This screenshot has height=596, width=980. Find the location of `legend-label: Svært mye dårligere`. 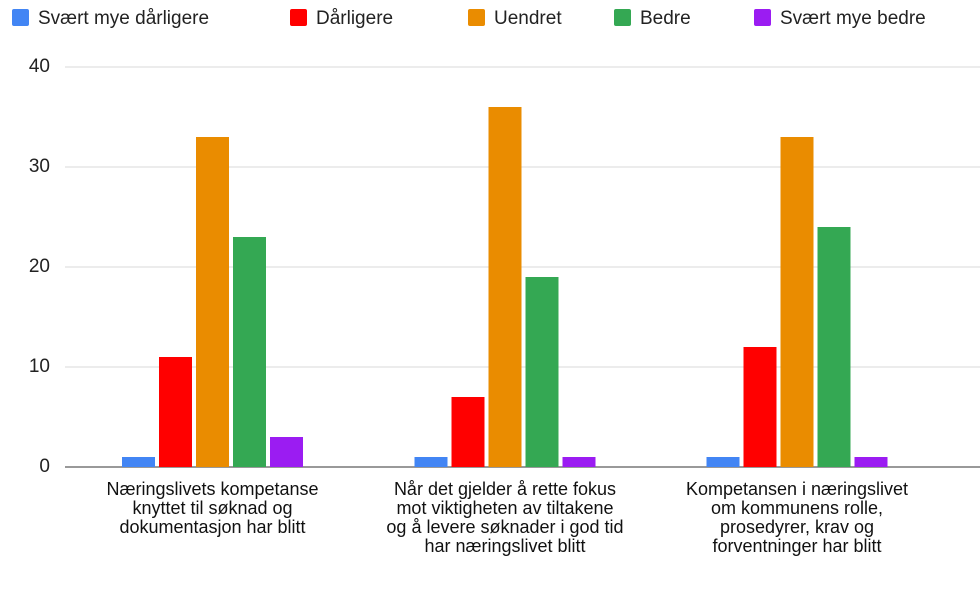

legend-label: Svært mye dårligere is located at coordinates (123, 18).